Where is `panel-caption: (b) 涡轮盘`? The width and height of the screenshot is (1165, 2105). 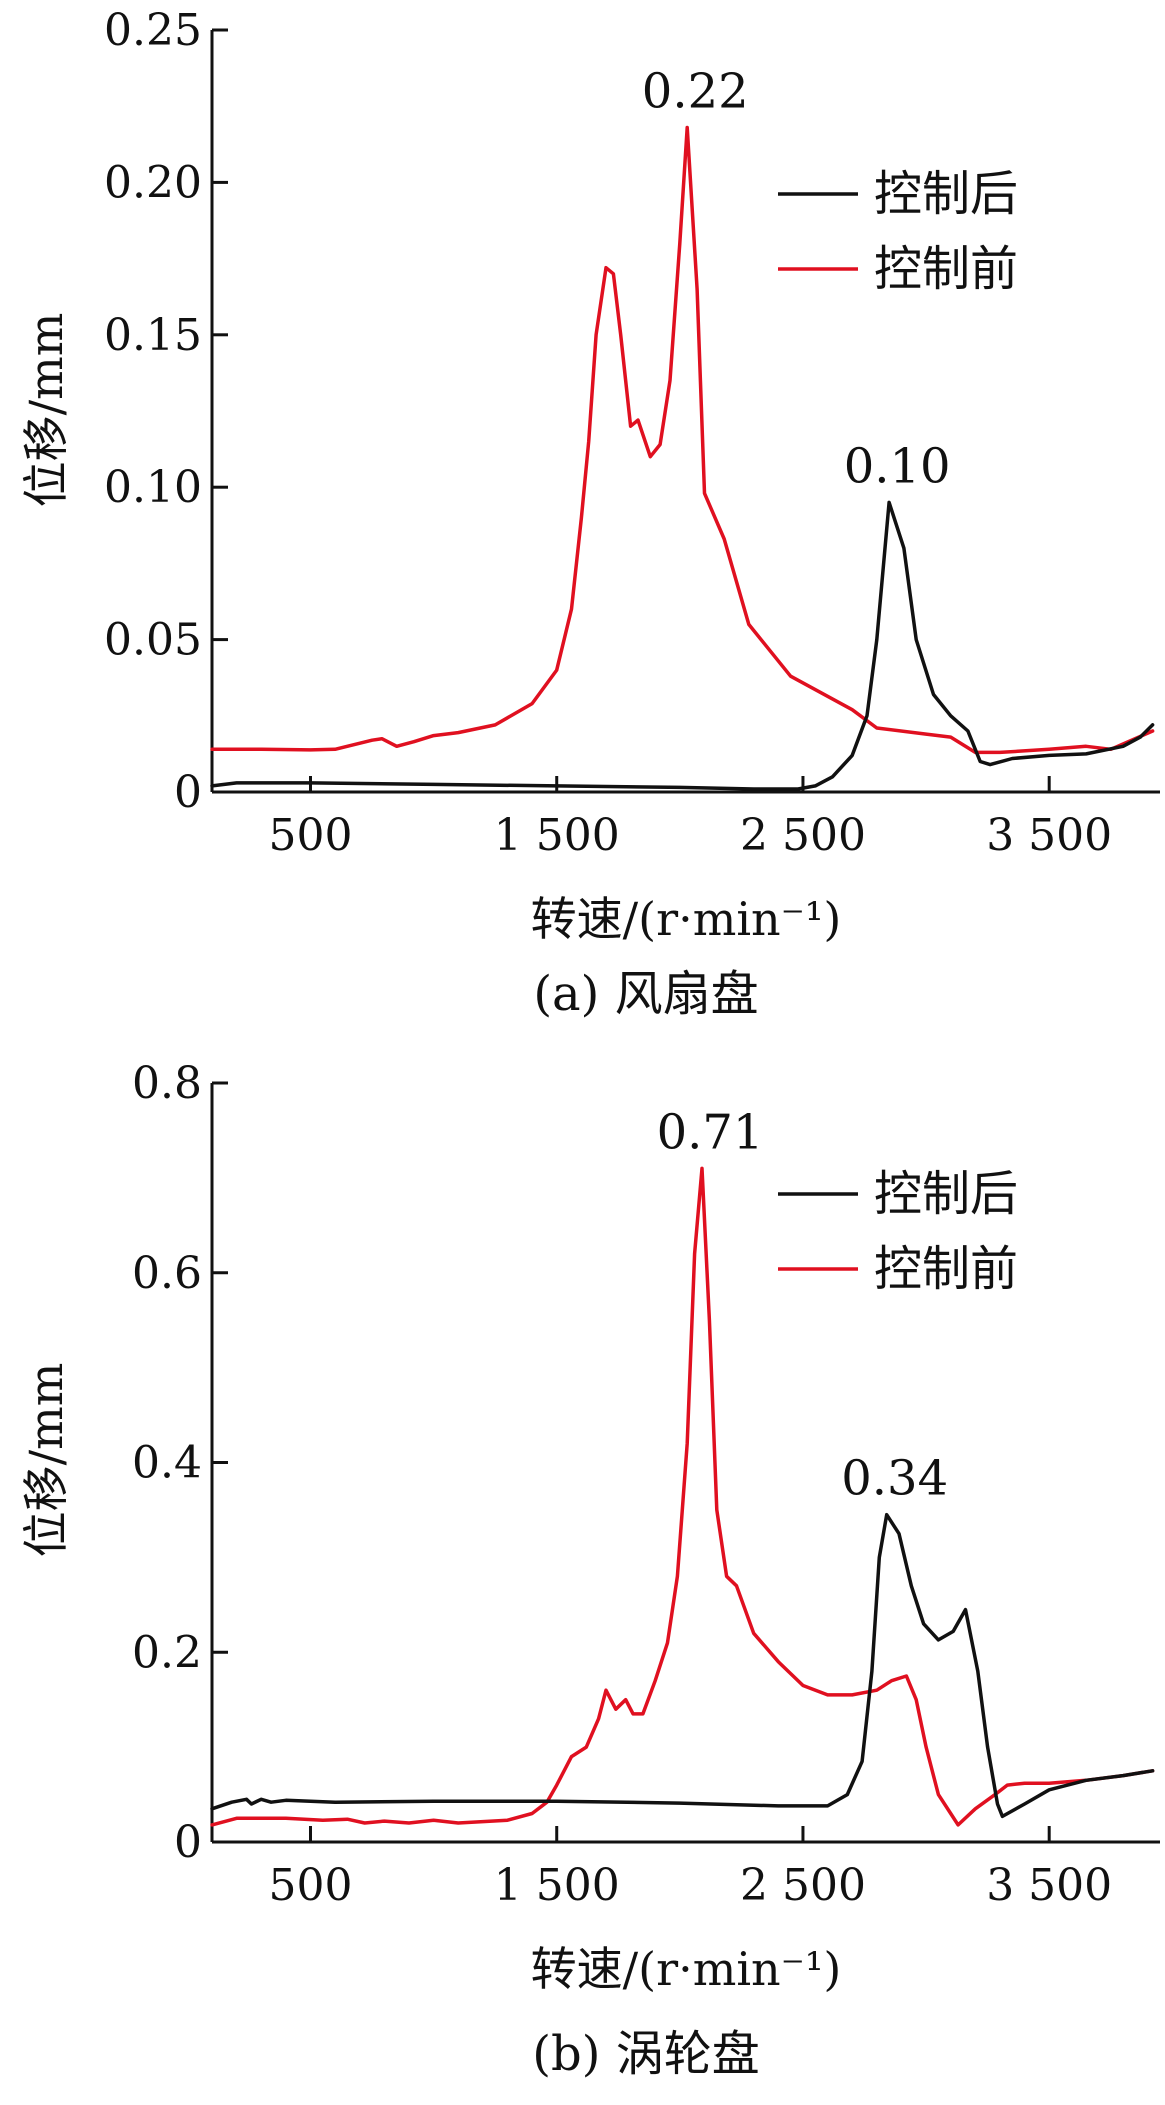
panel-caption: (b) 涡轮盘 is located at coordinates (645, 2054).